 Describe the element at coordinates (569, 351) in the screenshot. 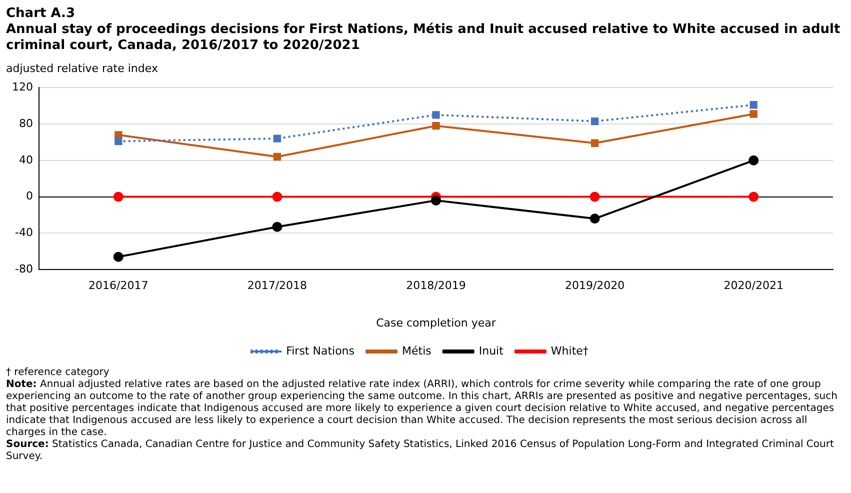

I see `legend-label: White†` at that location.